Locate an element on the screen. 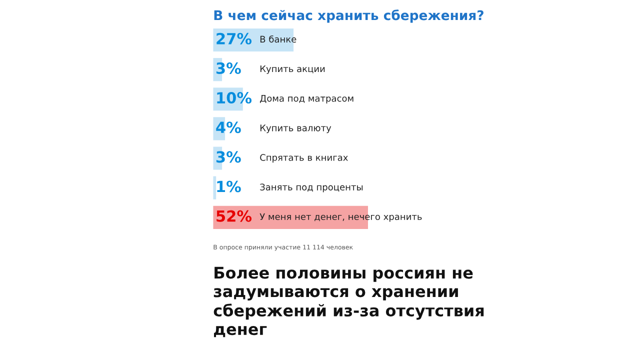 This screenshot has height=360, width=640. data-label: 27% is located at coordinates (234, 38).